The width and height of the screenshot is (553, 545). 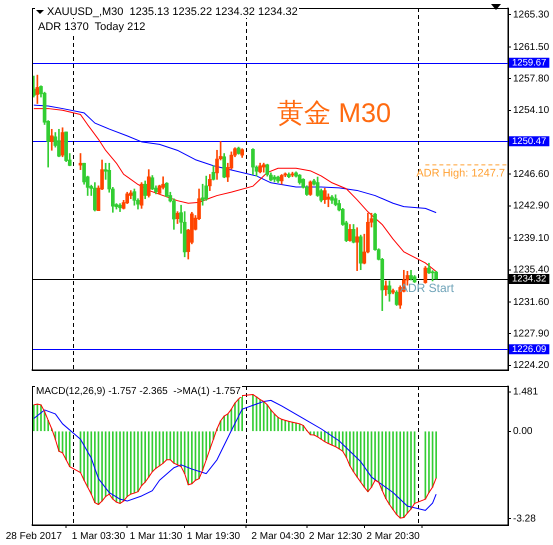 What do you see at coordinates (531, 366) in the screenshot?
I see `y-tick-label: 1224.20` at bounding box center [531, 366].